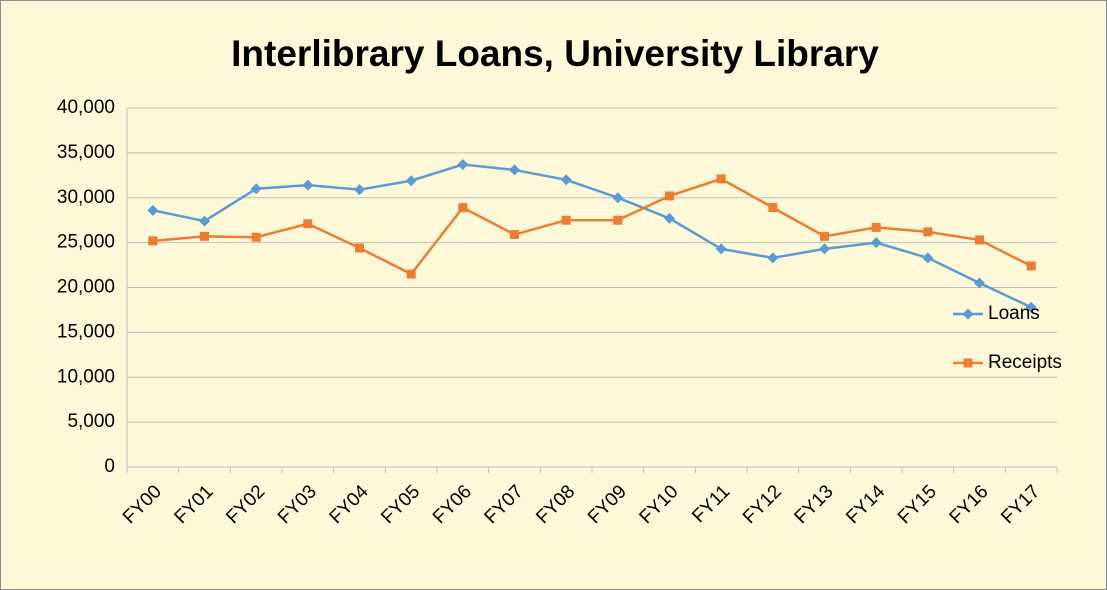 The width and height of the screenshot is (1107, 590). What do you see at coordinates (86, 242) in the screenshot?
I see `y-tick-label: 25,000` at bounding box center [86, 242].